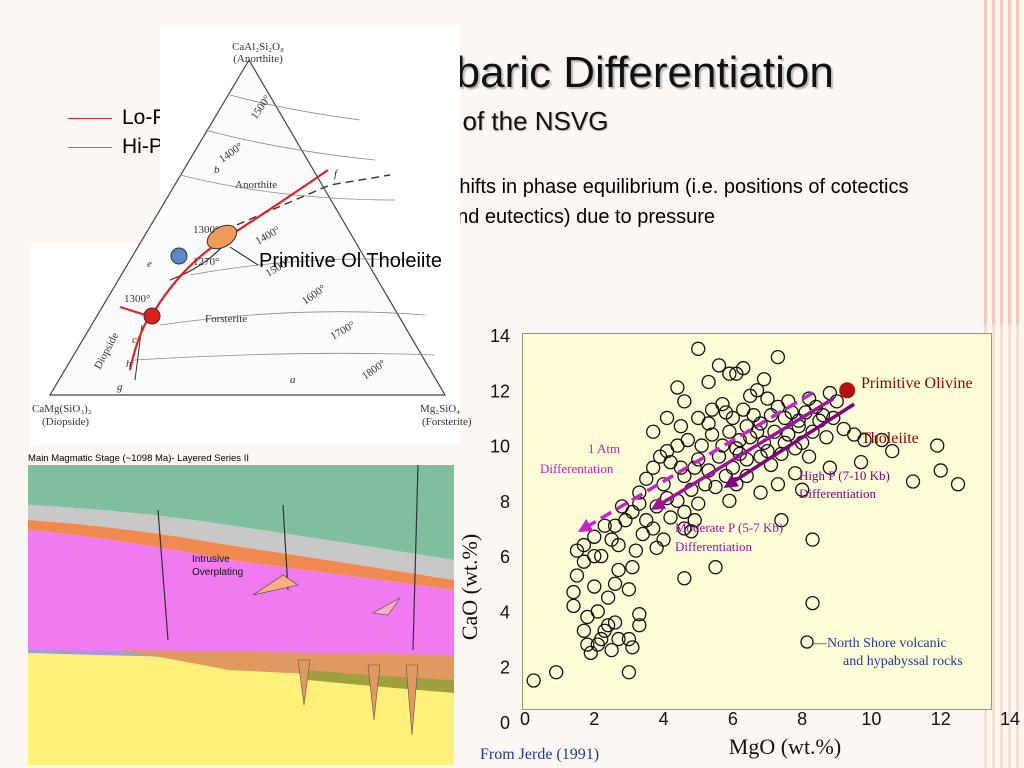 The image size is (1024, 768). Describe the element at coordinates (117, 147) in the screenshot. I see `legend-item-hi-p: Hi-P` at that location.